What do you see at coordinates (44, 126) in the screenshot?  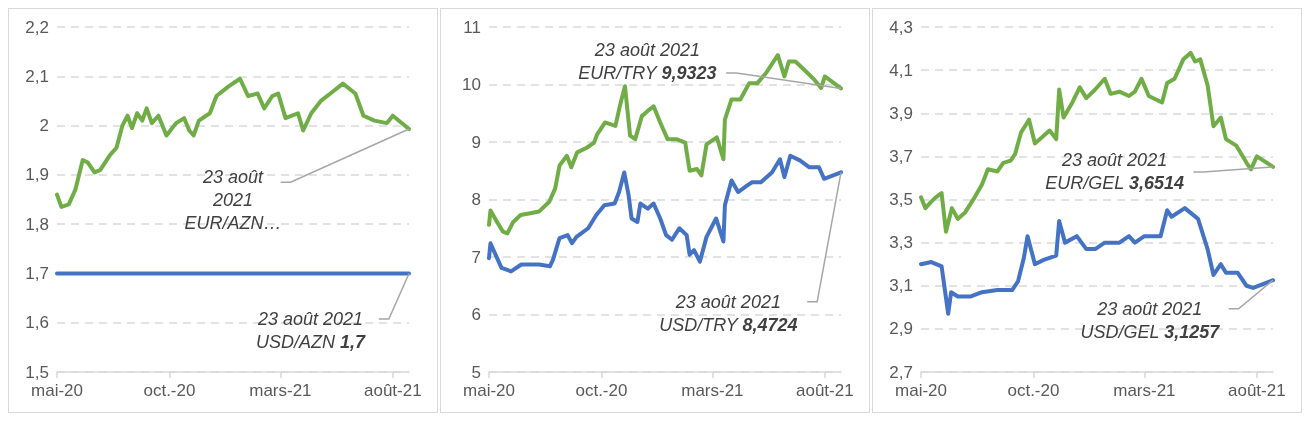 I see `y-tick-label: 2` at bounding box center [44, 126].